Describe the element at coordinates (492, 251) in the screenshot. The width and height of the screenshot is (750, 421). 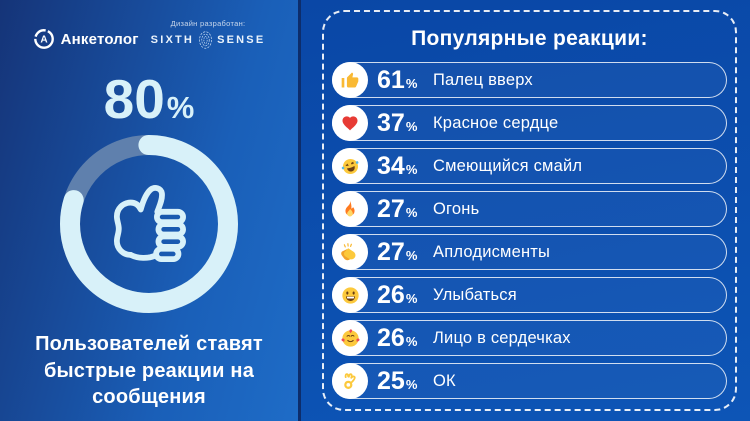
I see `reaction-label: Аплодисменты` at that location.